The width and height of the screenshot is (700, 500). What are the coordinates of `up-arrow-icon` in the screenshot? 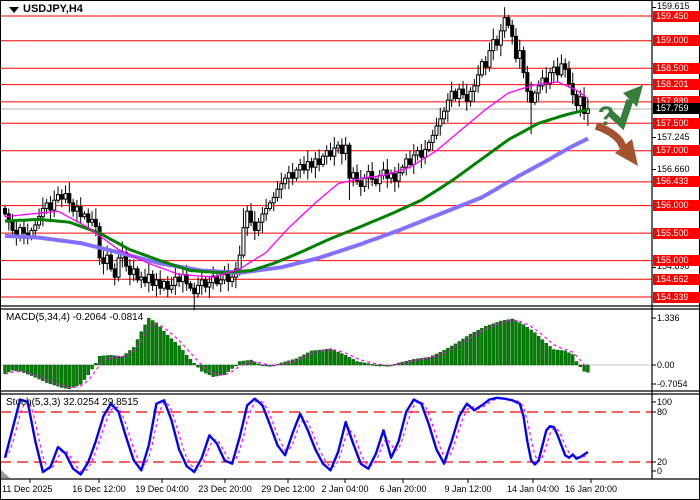 It's located at (620, 114).